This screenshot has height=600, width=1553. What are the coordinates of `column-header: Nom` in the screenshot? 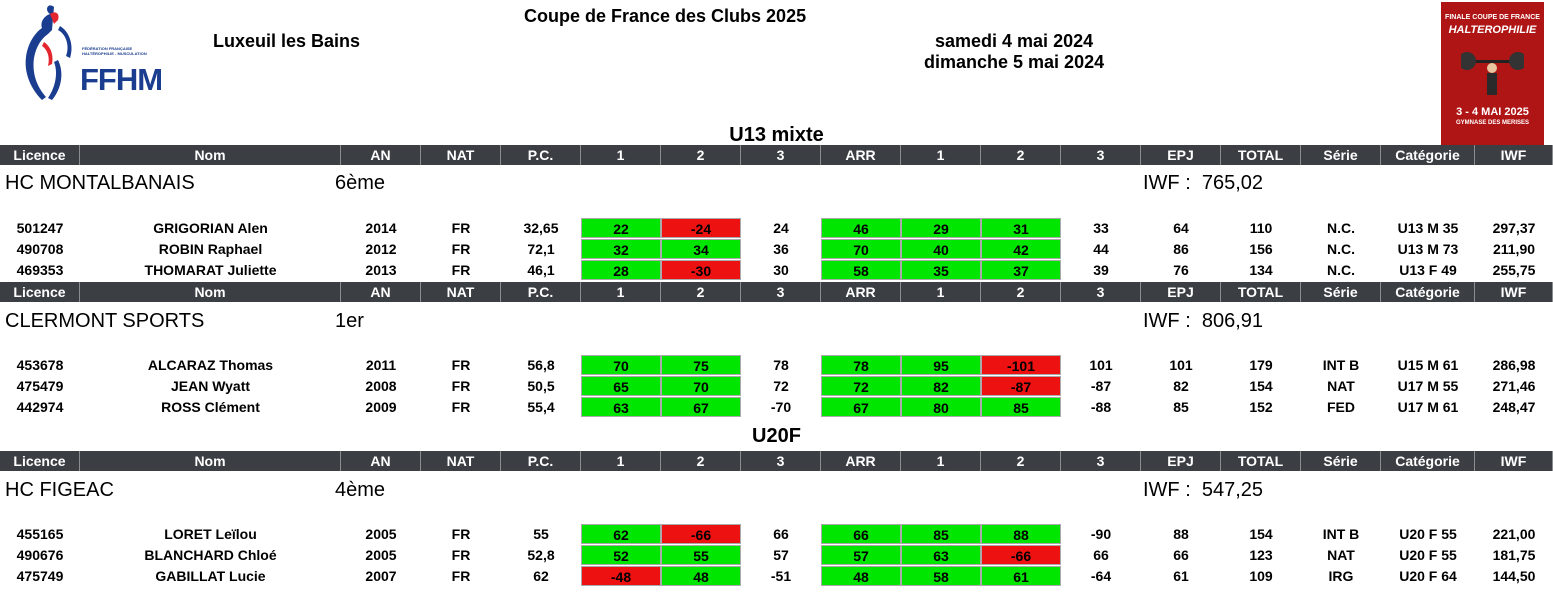 It's located at (210, 461).